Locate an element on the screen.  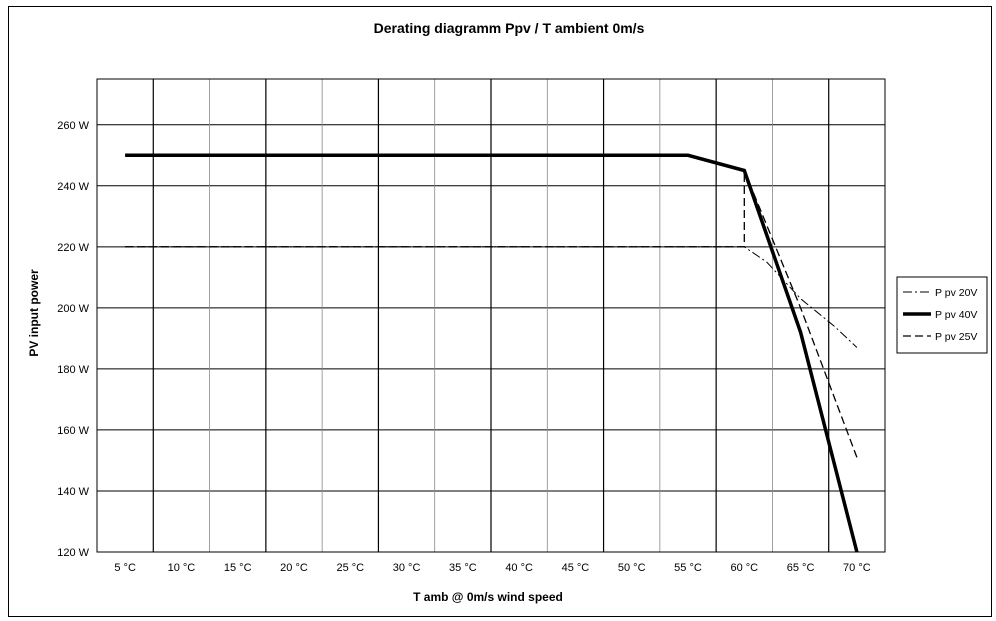
y-tick-label: 180 W is located at coordinates (73, 370).